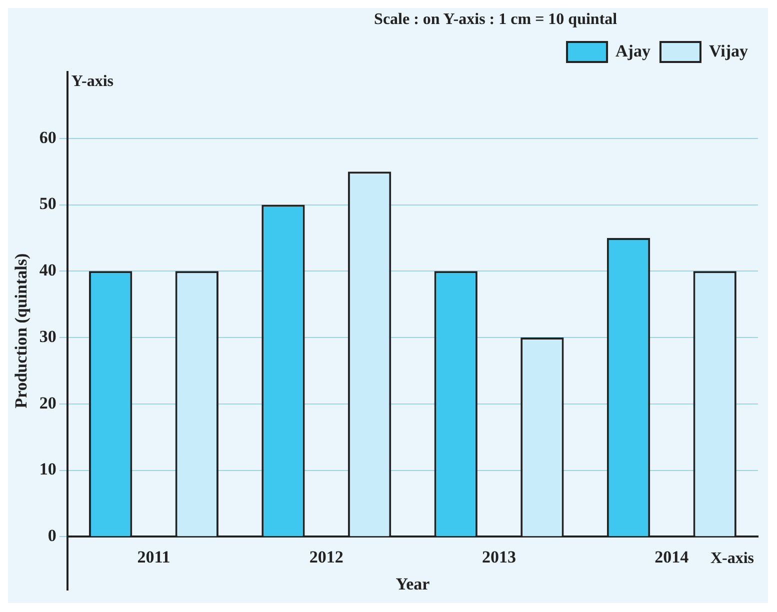 The width and height of the screenshot is (777, 612). What do you see at coordinates (413, 584) in the screenshot?
I see `x-axis-title: Year` at bounding box center [413, 584].